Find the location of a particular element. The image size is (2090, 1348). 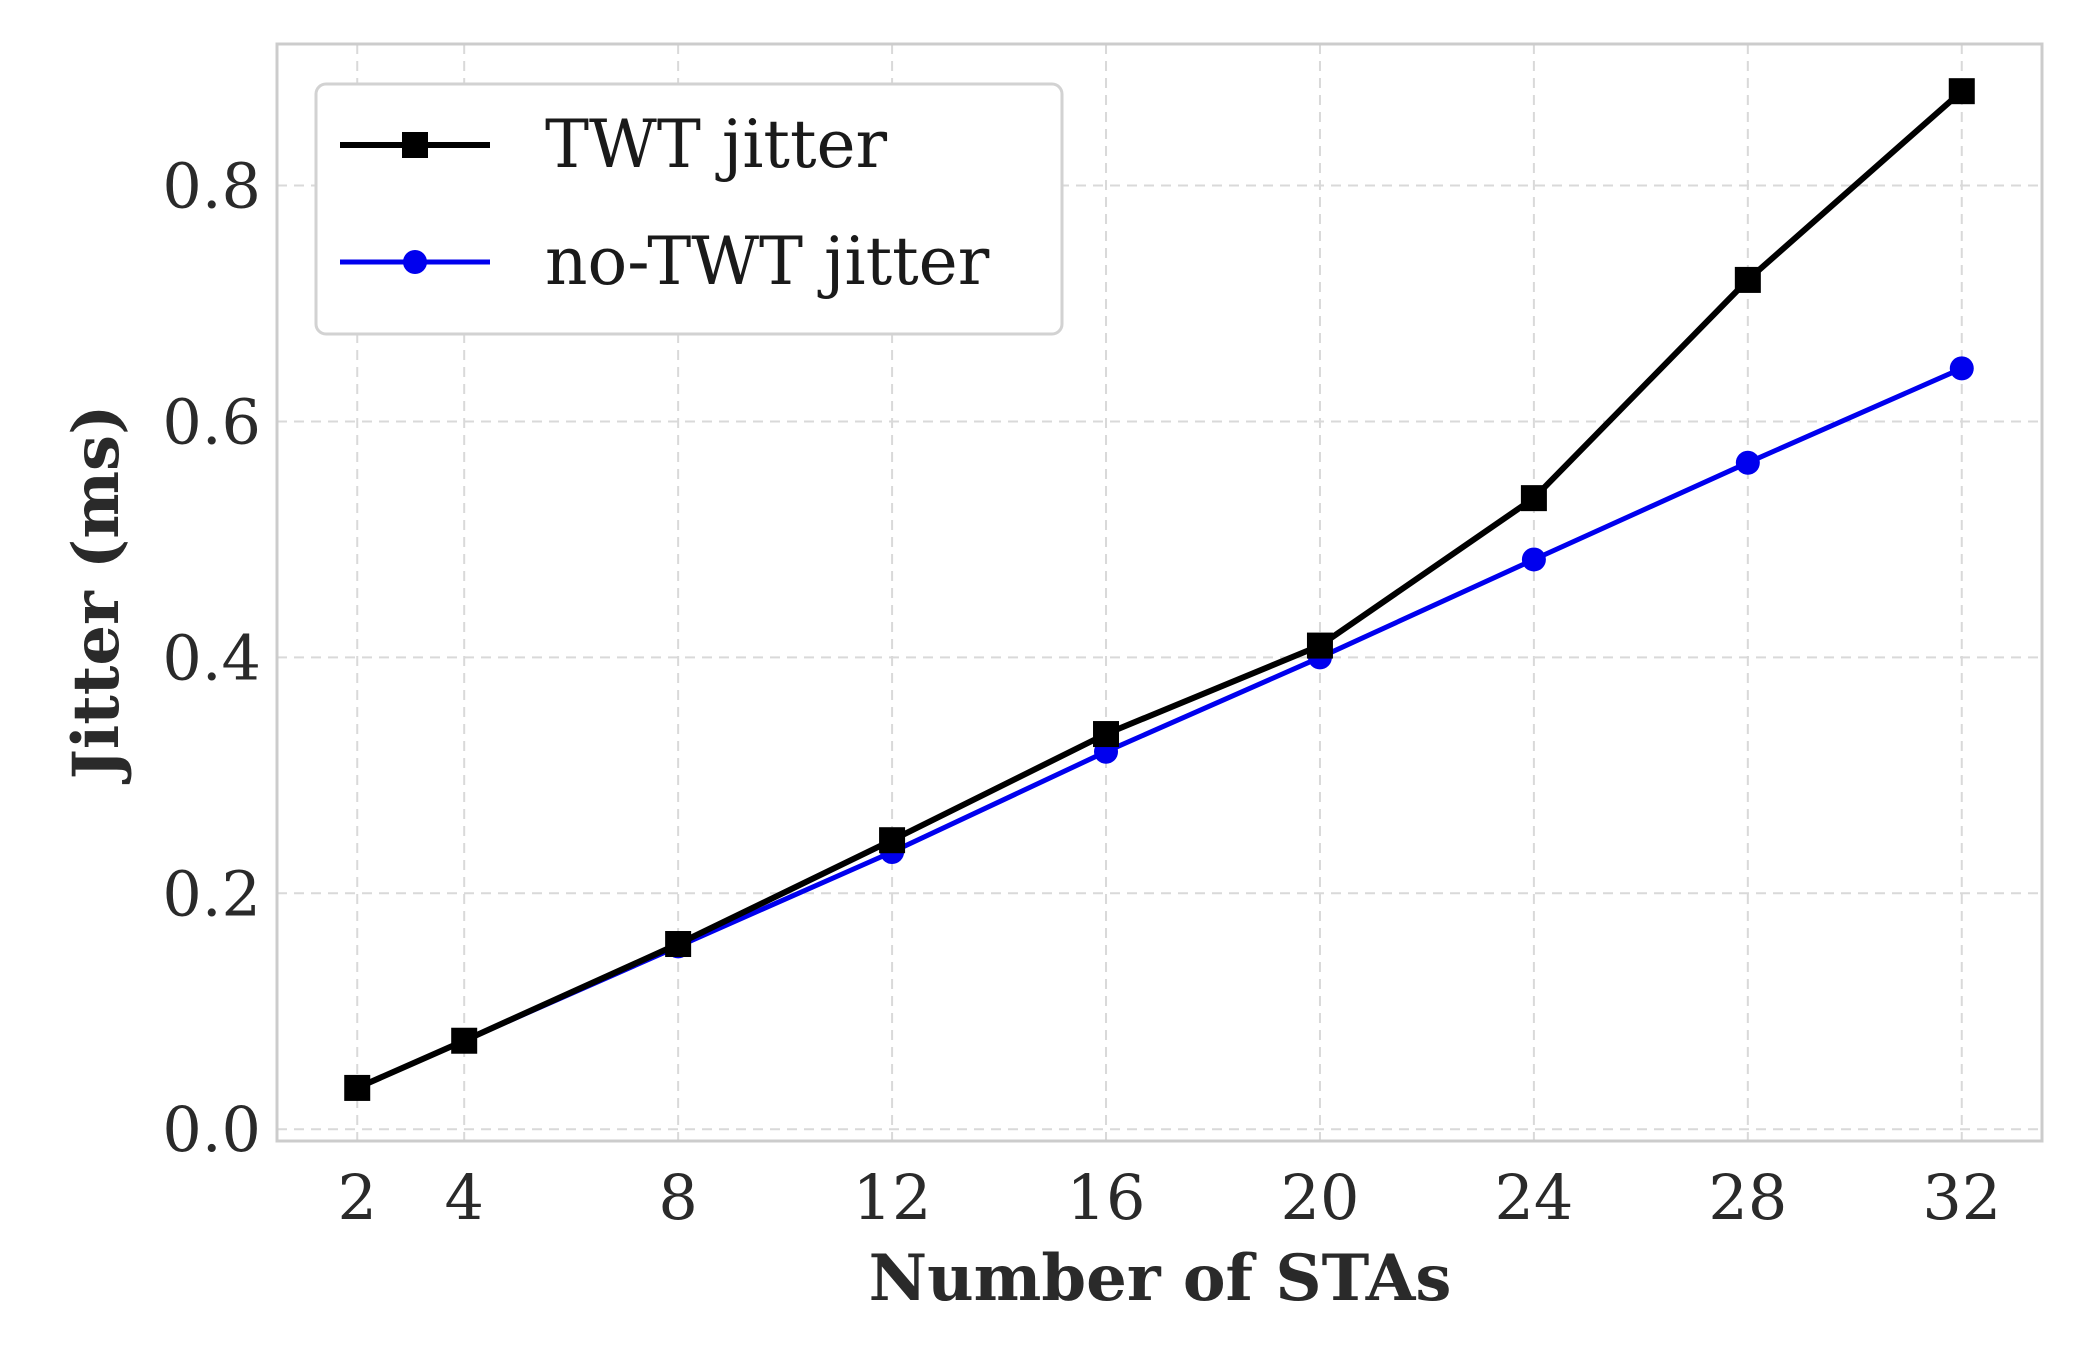

x-tick-label: 24 is located at coordinates (1533, 1197).